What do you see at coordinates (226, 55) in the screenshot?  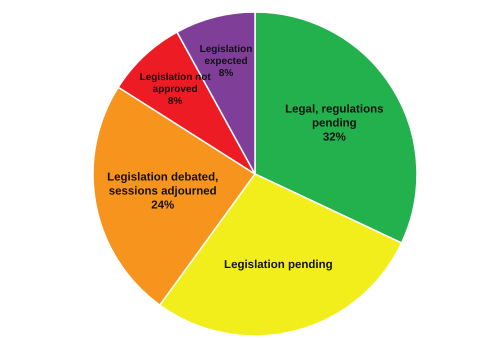 I see `slice-label: Legislation expected` at bounding box center [226, 55].